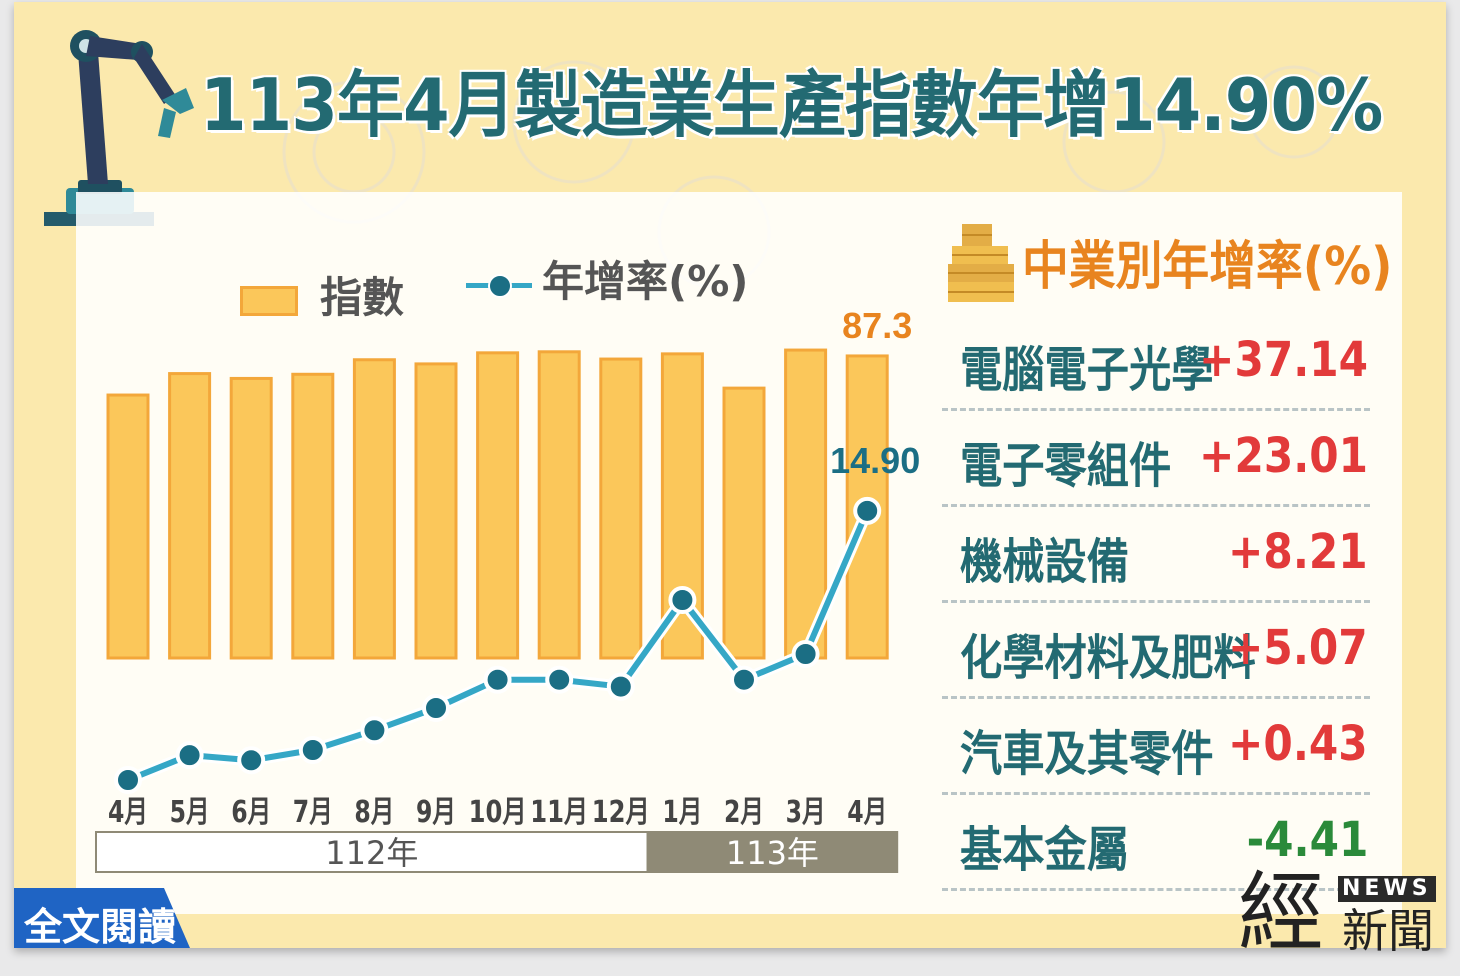 The height and width of the screenshot is (976, 1460). Describe the element at coordinates (1281, 913) in the screenshot. I see `logo-big-character: 經` at that location.